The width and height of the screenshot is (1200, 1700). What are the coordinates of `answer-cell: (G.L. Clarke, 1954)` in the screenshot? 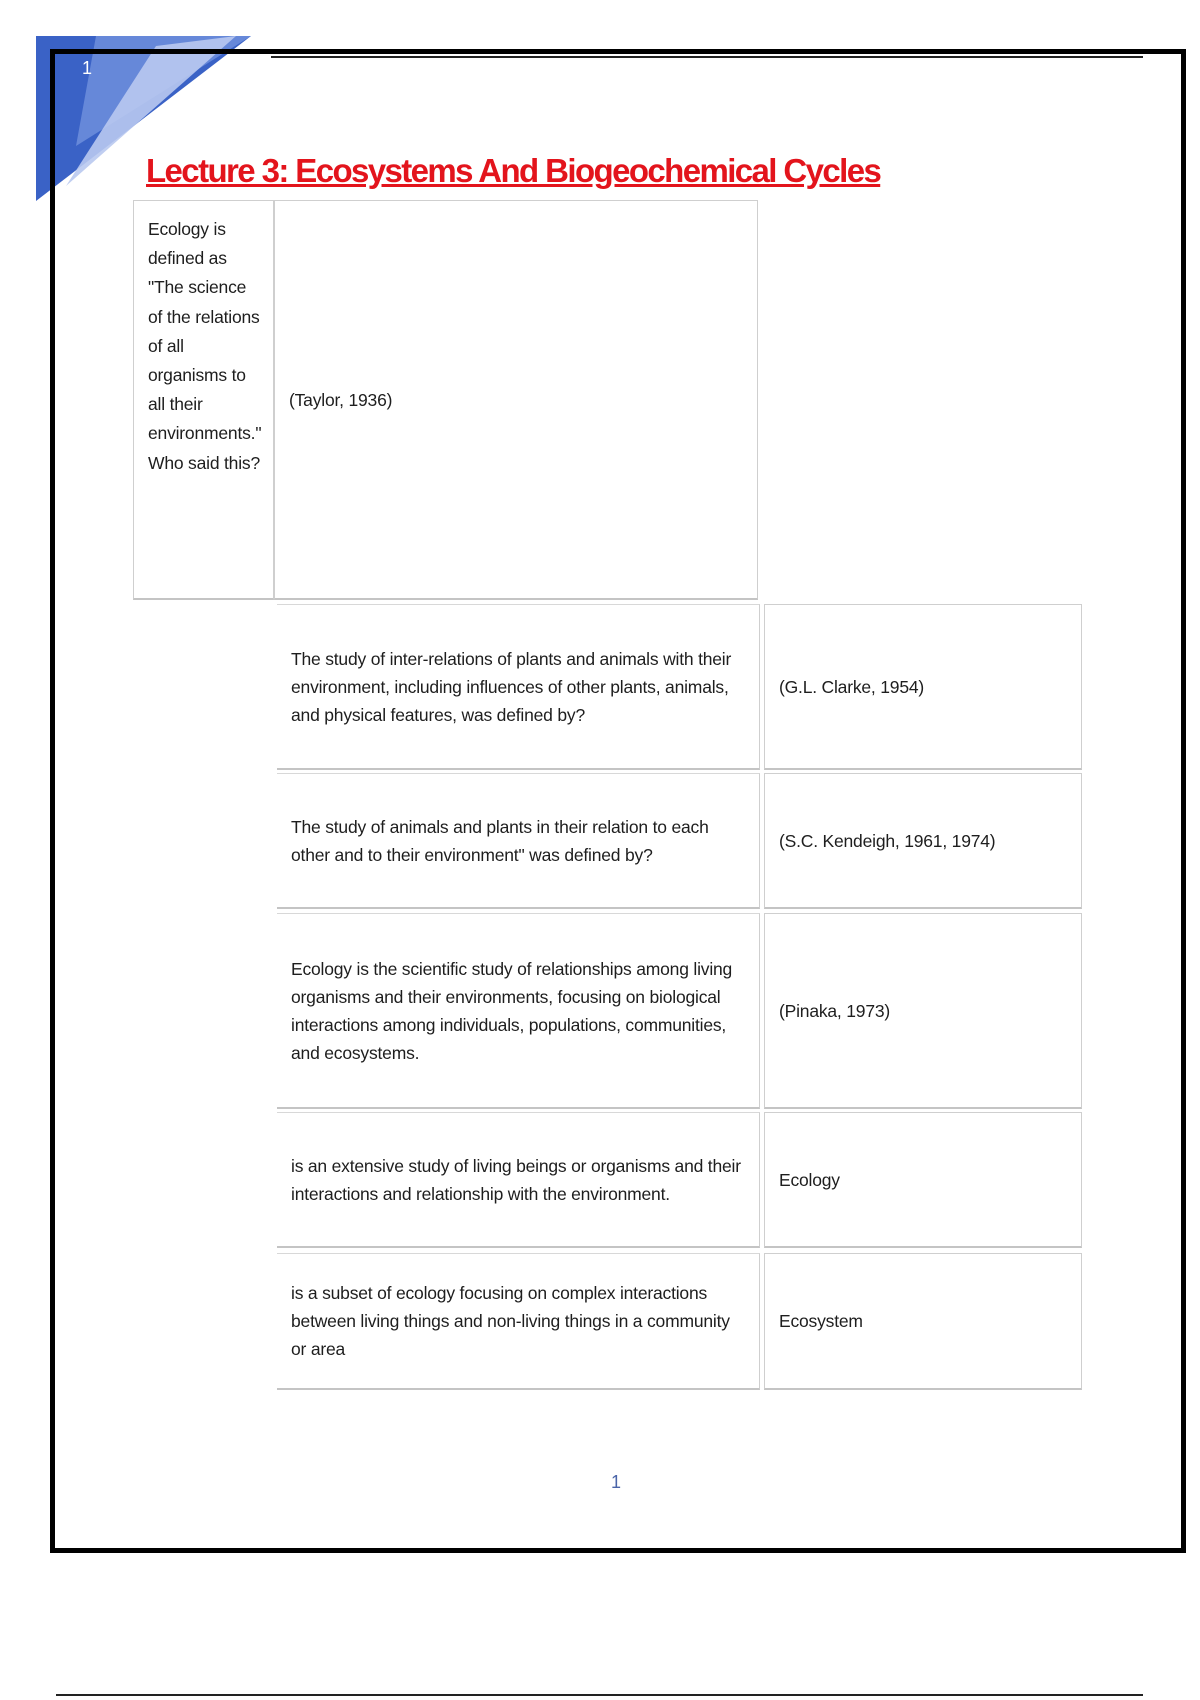 It's located at (923, 687).